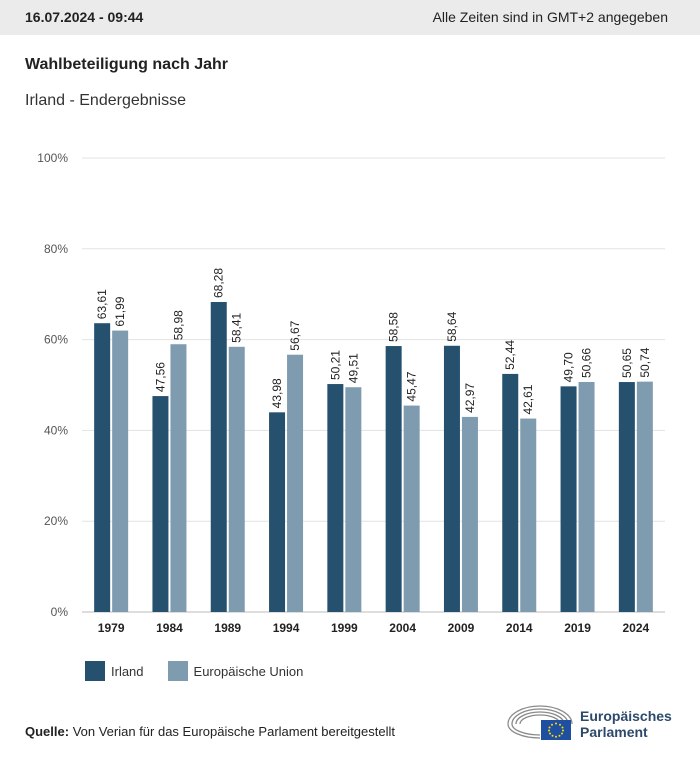 The height and width of the screenshot is (757, 700). I want to click on x-tick-label: 2009, so click(461, 628).